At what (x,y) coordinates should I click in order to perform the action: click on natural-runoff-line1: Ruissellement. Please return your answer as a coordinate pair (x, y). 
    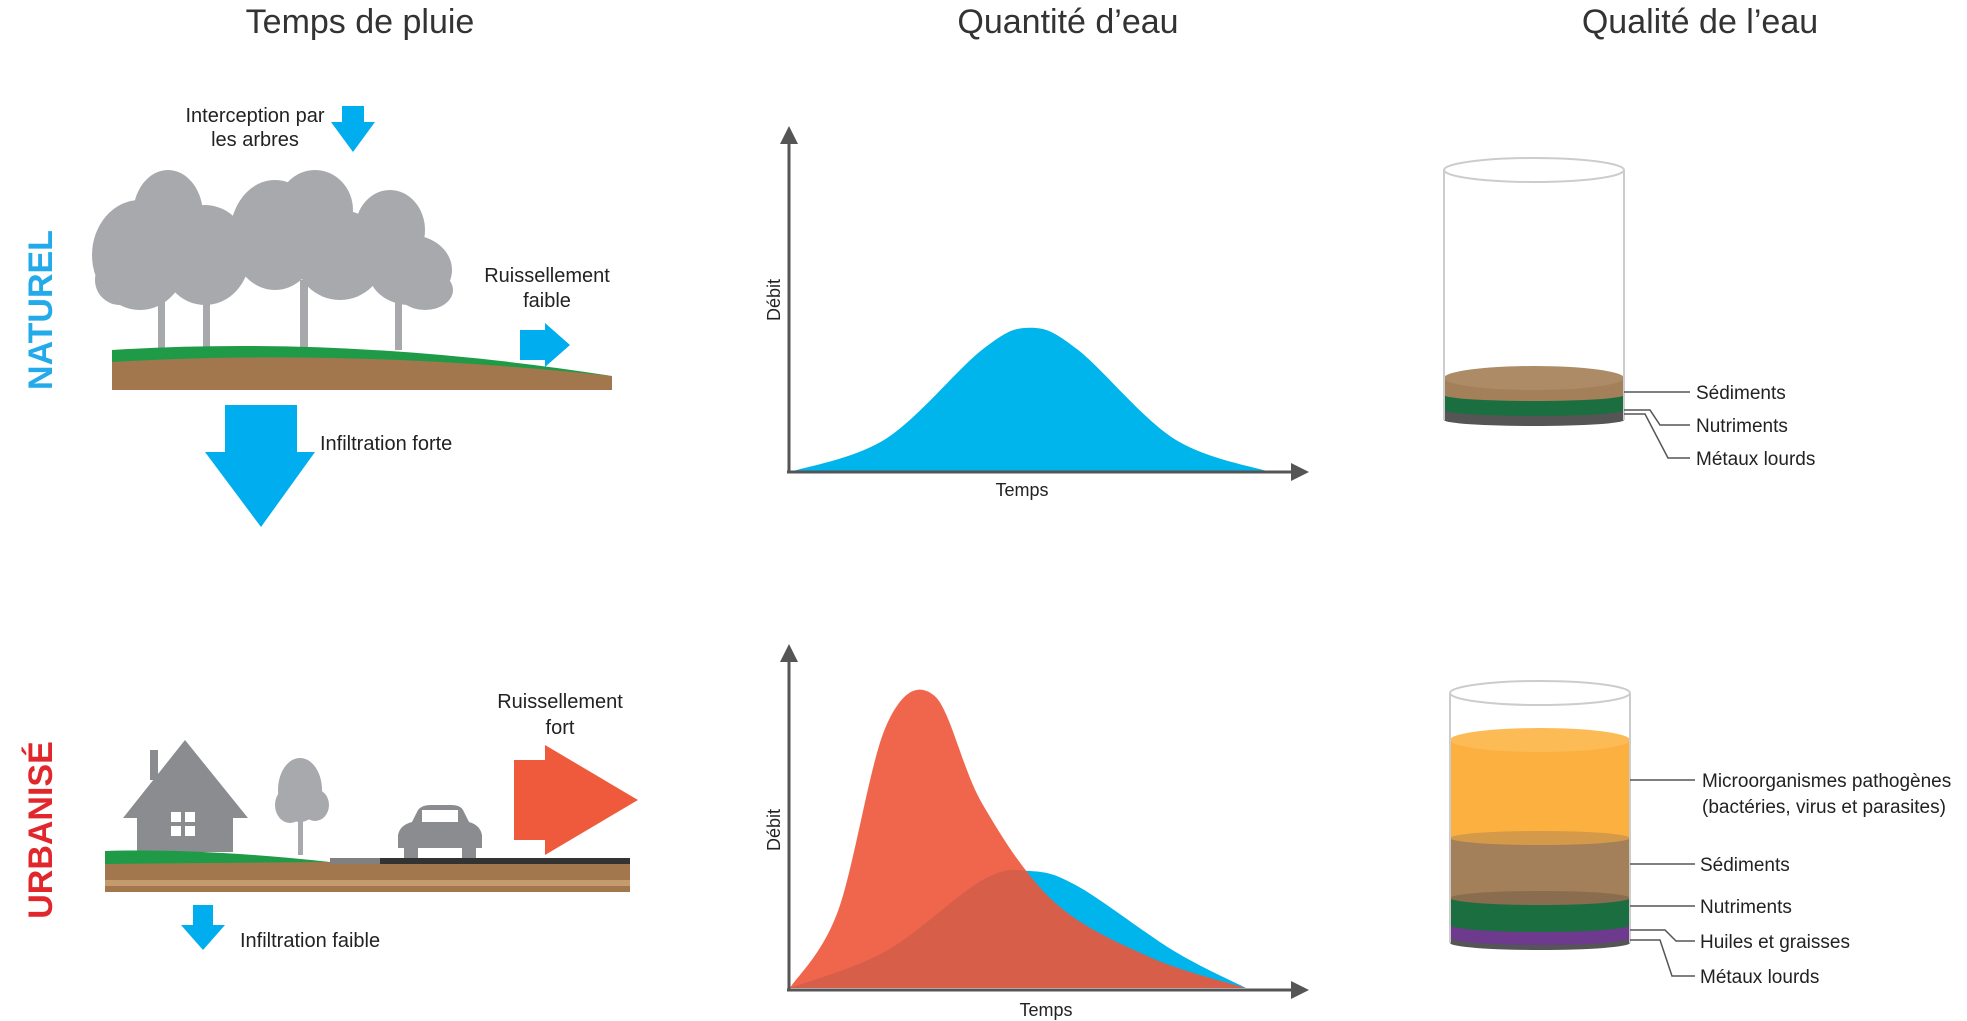
    Looking at the image, I should click on (547, 276).